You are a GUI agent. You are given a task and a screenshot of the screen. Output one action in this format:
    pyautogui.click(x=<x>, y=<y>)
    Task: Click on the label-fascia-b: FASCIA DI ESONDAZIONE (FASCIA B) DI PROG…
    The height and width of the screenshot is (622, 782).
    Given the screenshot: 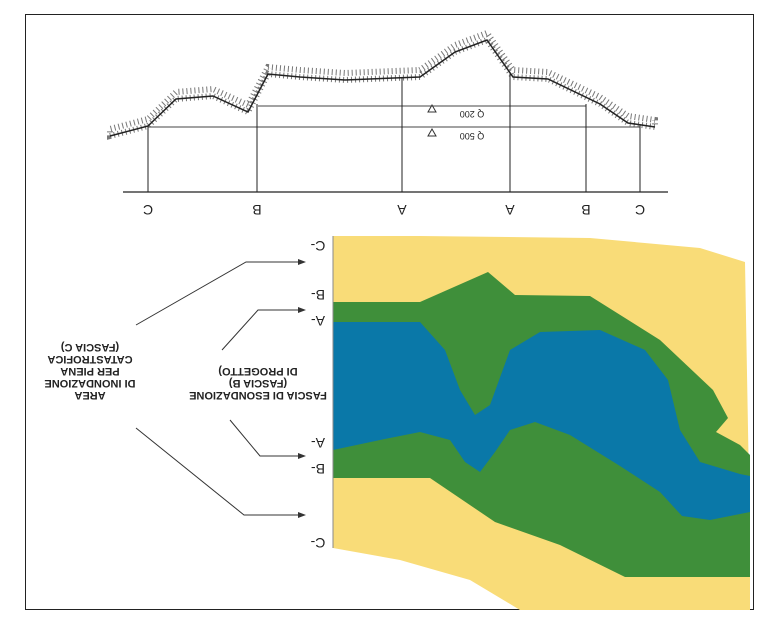 What is the action you would take?
    pyautogui.click(x=258, y=383)
    